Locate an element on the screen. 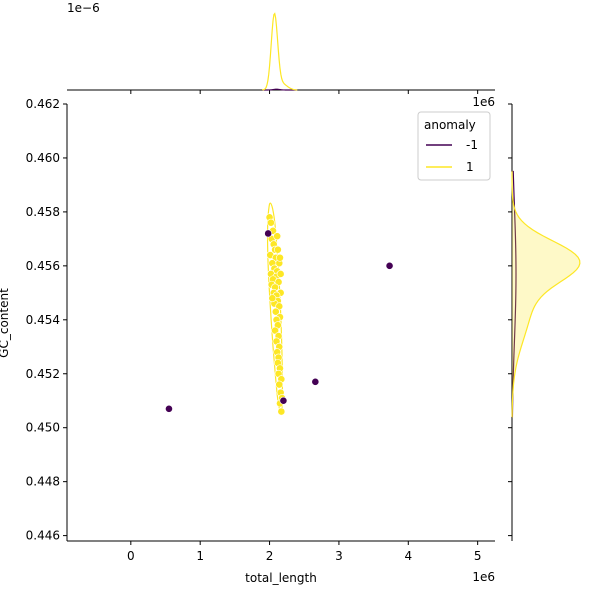  x-tick-label: 3 is located at coordinates (339, 556).